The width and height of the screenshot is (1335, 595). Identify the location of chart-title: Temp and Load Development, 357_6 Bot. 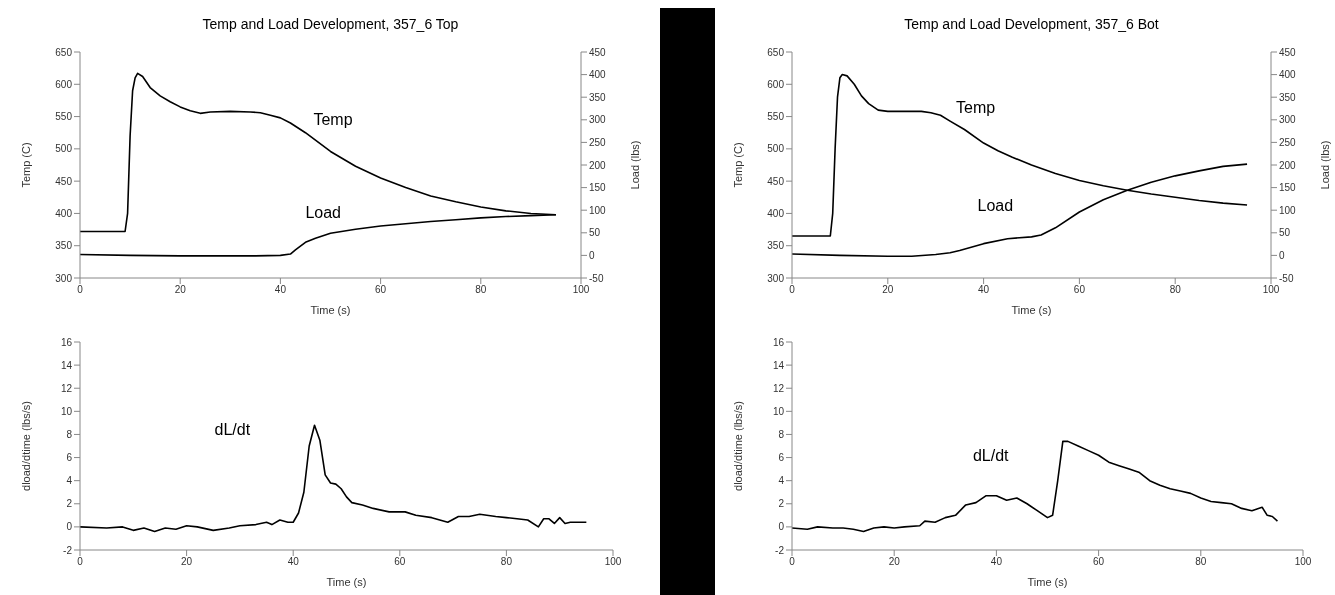
(1031, 24).